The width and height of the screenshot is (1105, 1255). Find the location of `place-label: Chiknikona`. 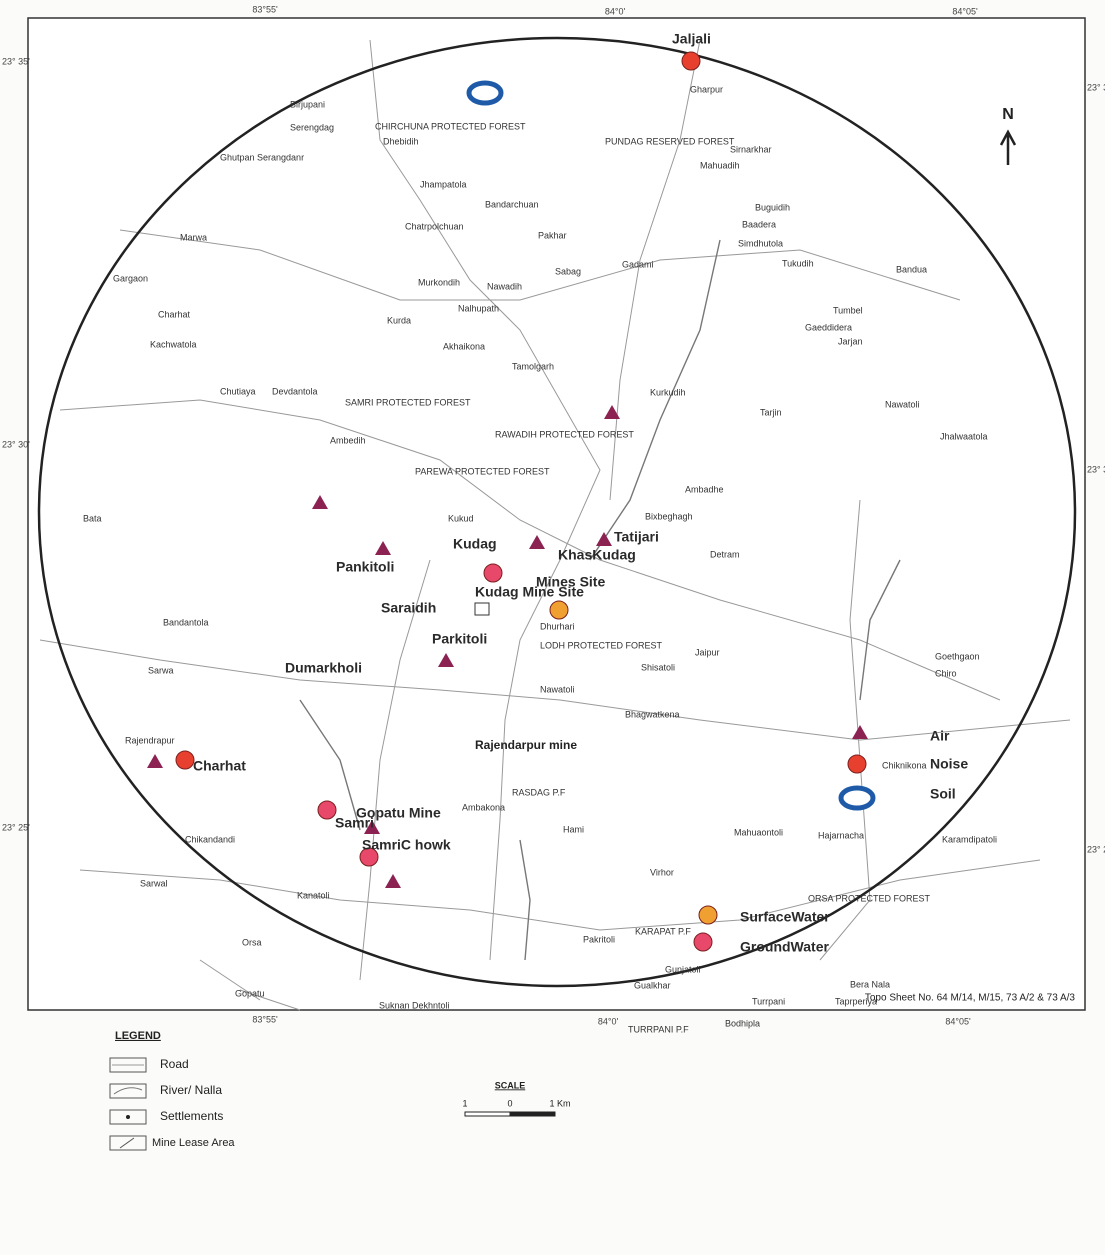

place-label: Chiknikona is located at coordinates (904, 765).